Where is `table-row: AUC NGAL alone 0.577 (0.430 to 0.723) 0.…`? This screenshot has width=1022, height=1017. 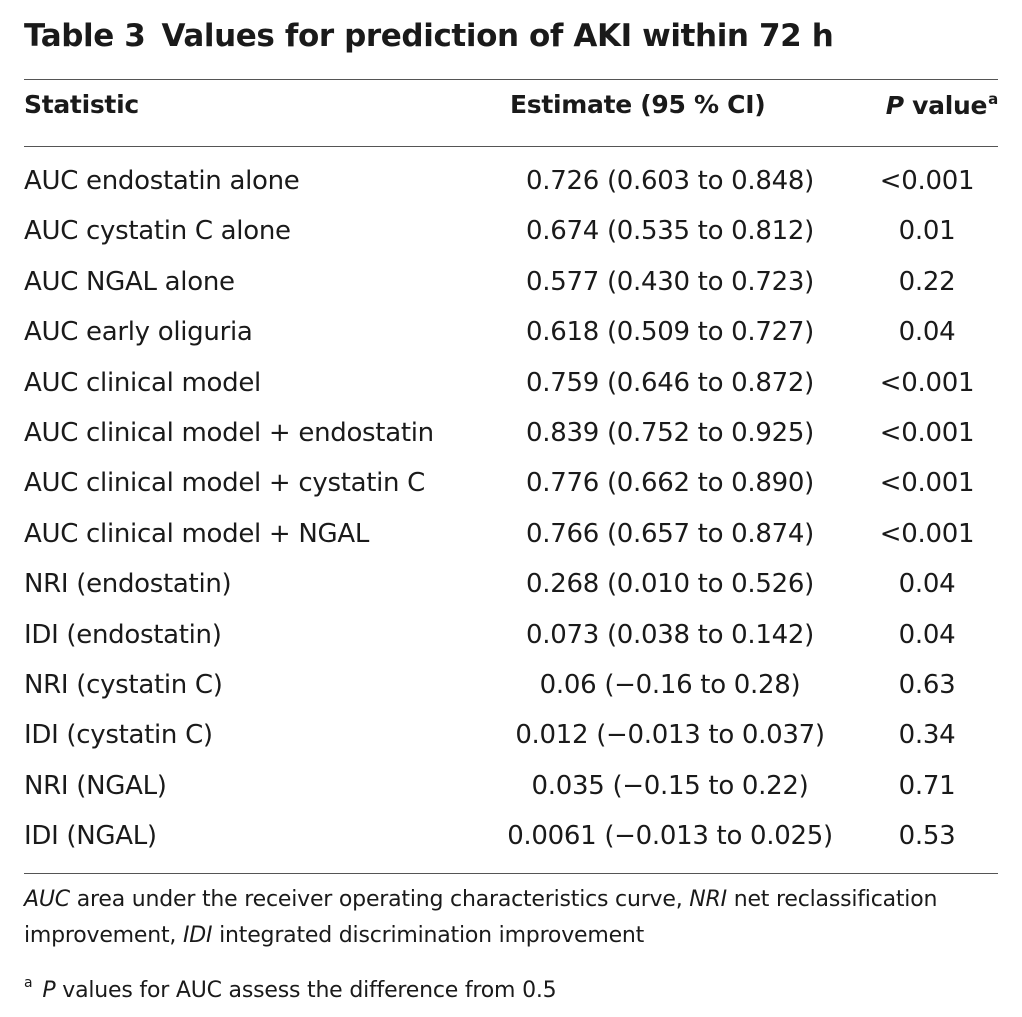
table-row: AUC NGAL alone 0.577 (0.430 to 0.723) 0.… is located at coordinates (511, 284).